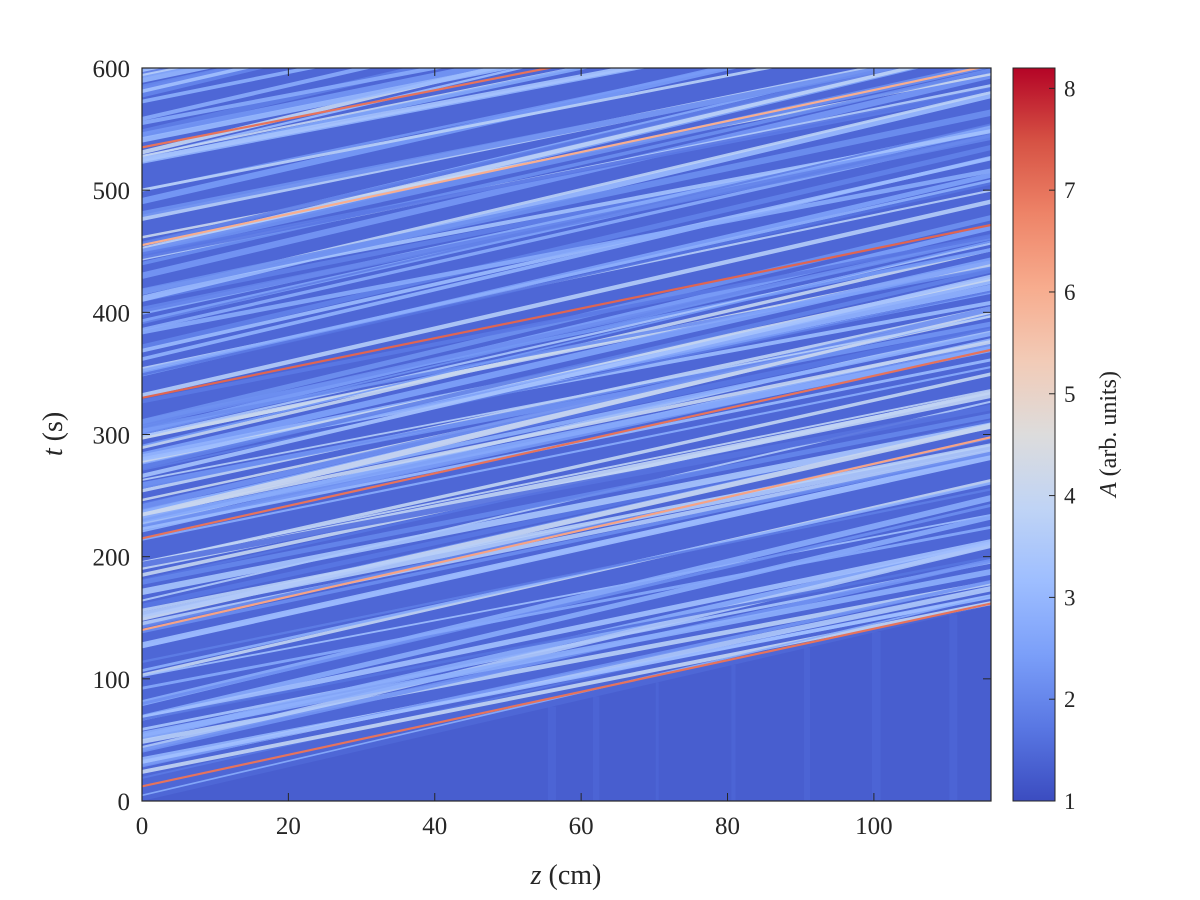  I want to click on y-tick-label: 200, so click(112, 558).